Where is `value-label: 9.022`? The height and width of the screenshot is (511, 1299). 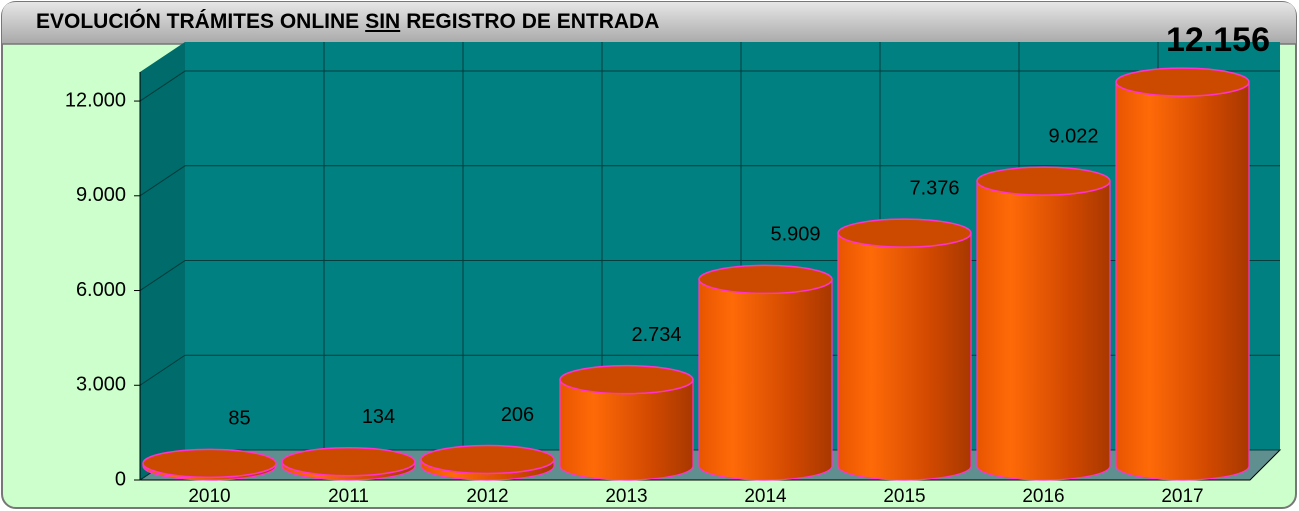
value-label: 9.022 is located at coordinates (1073, 136).